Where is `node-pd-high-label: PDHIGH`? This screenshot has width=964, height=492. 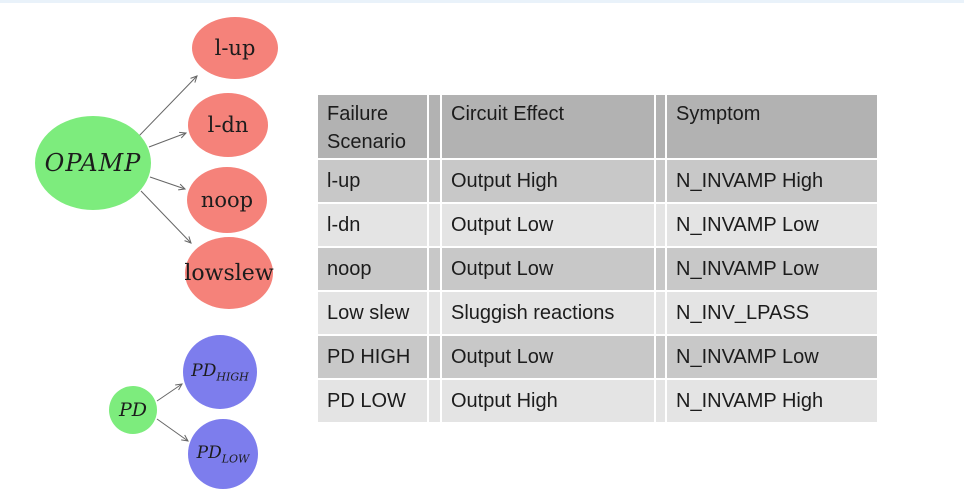 node-pd-high-label: PDHIGH is located at coordinates (219, 371).